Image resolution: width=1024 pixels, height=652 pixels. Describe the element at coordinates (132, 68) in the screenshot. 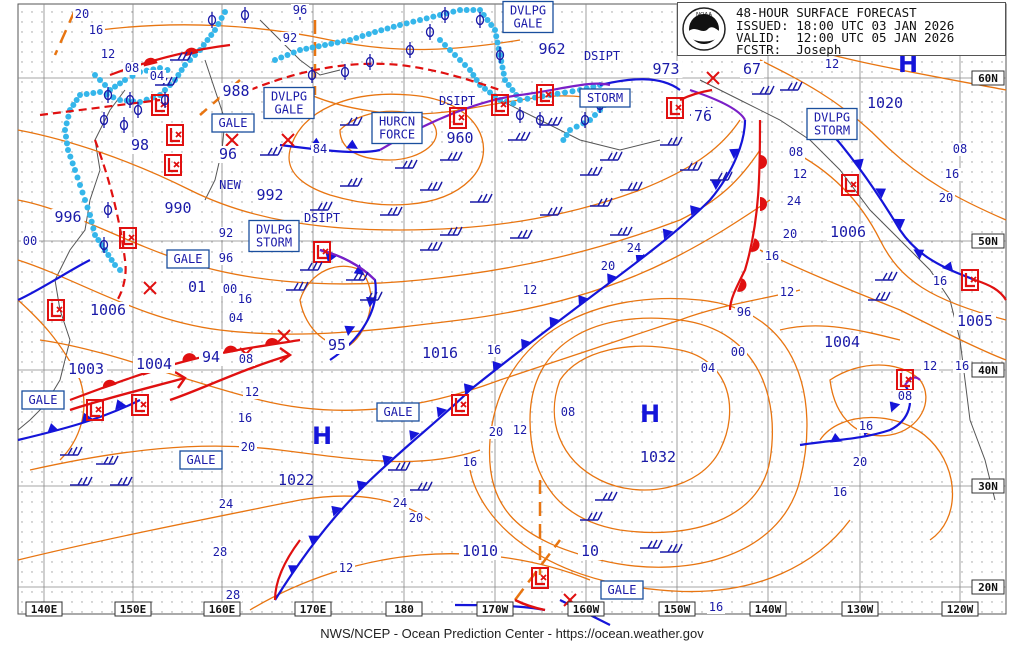

I see `isobar-label: 08` at that location.